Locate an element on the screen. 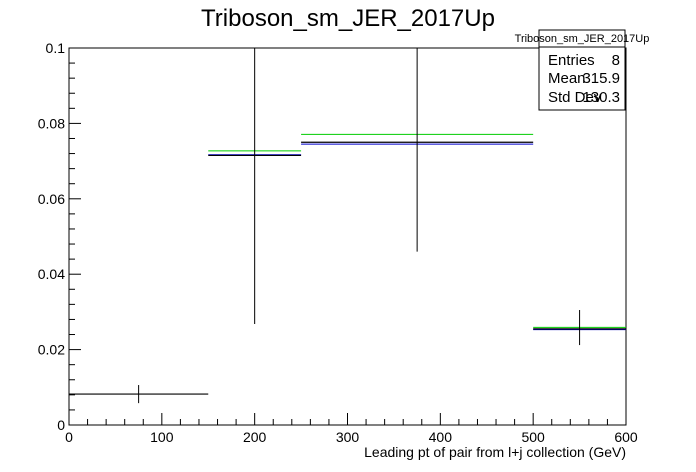 Image resolution: width=696 pixels, height=472 pixels. stats-stddev-value: 130.3 is located at coordinates (601, 97).